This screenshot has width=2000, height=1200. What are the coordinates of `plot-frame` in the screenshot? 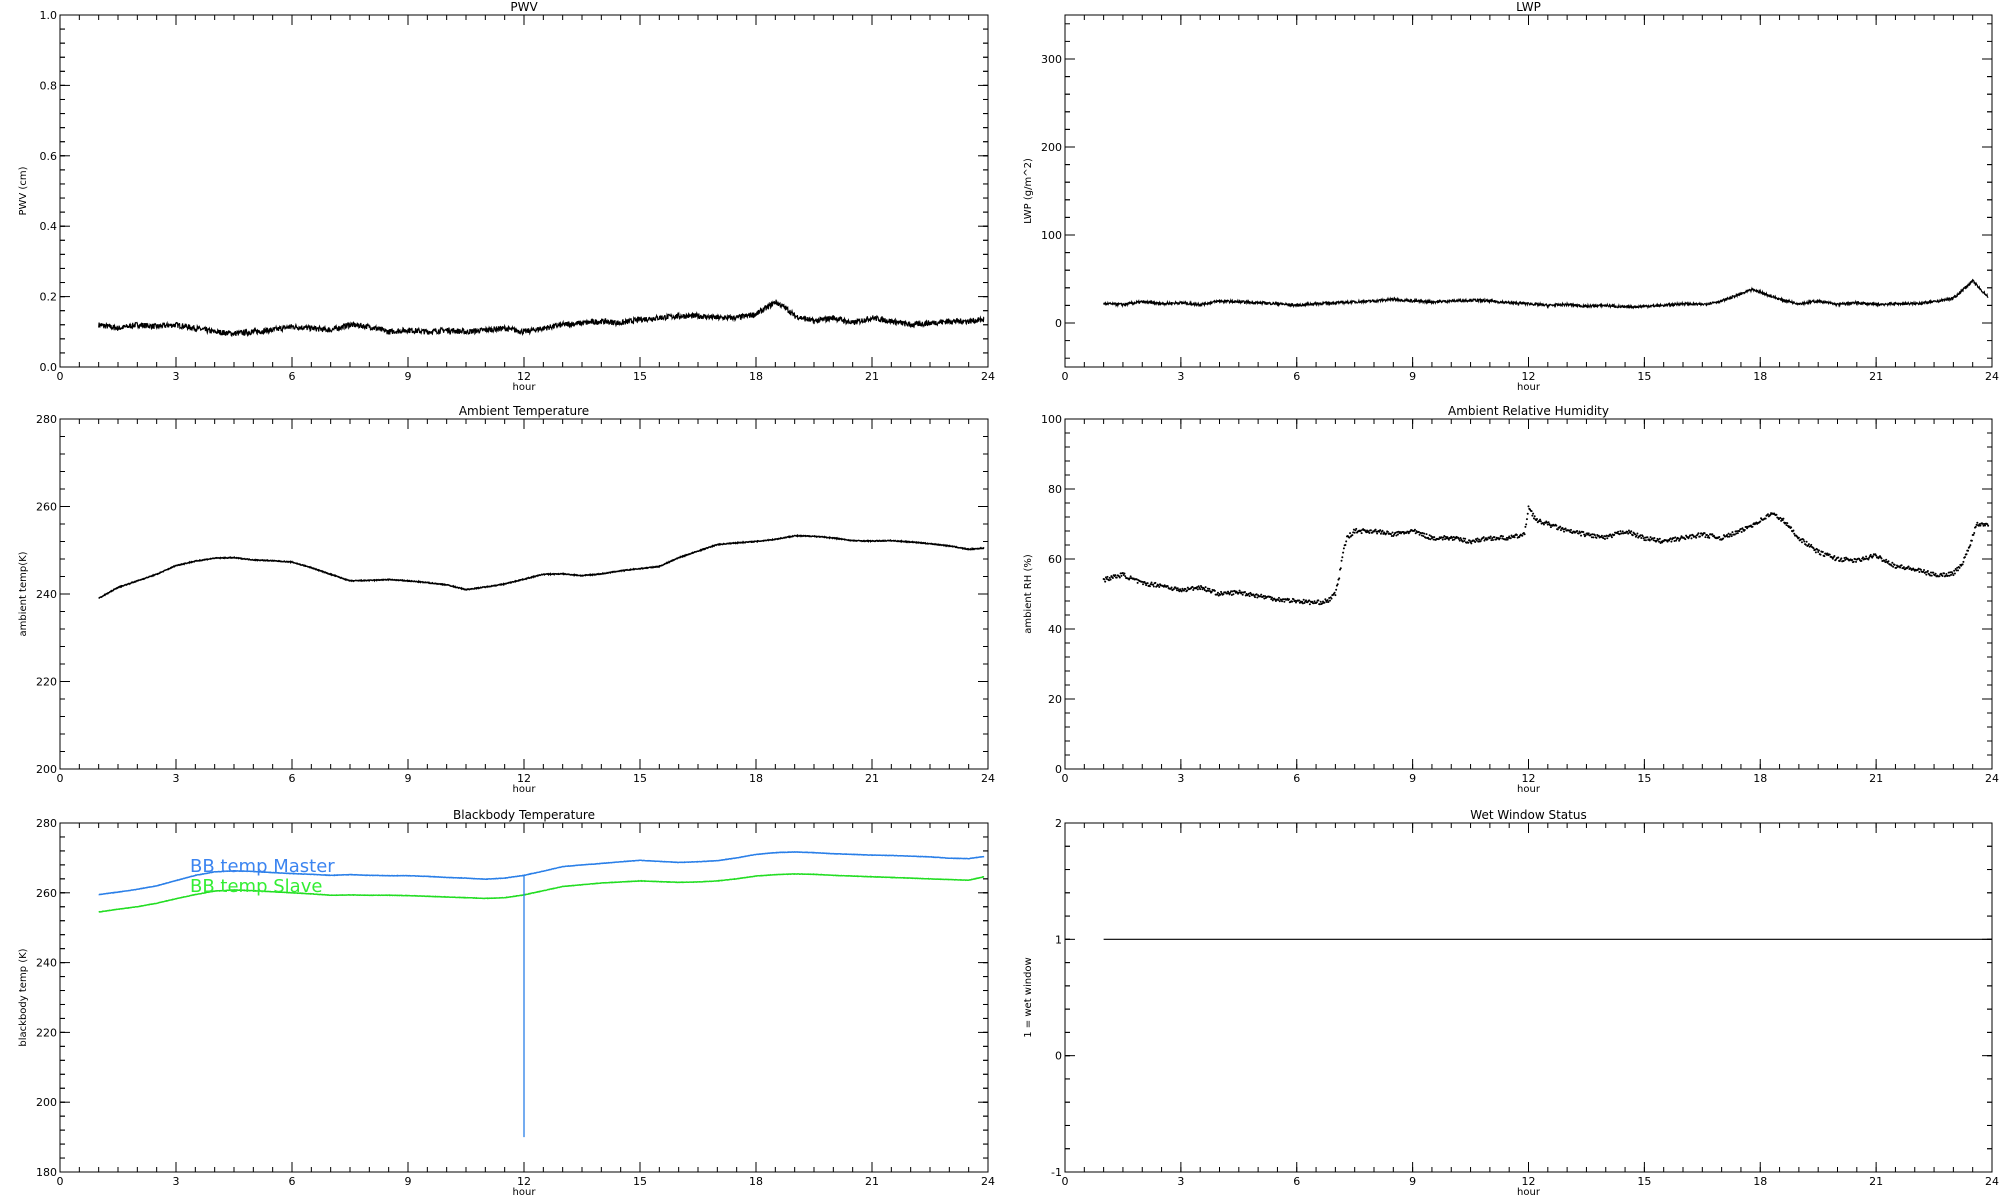 It's located at (524, 594).